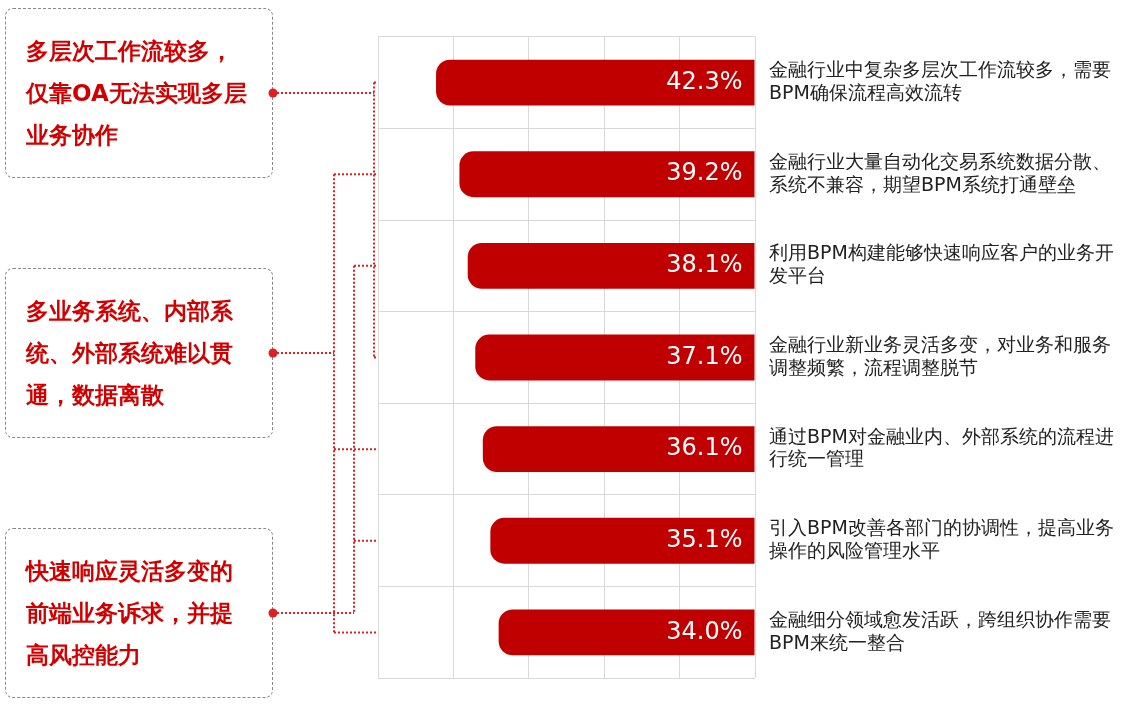 The image size is (1140, 715). I want to click on data-label: 38.1%, so click(704, 264).